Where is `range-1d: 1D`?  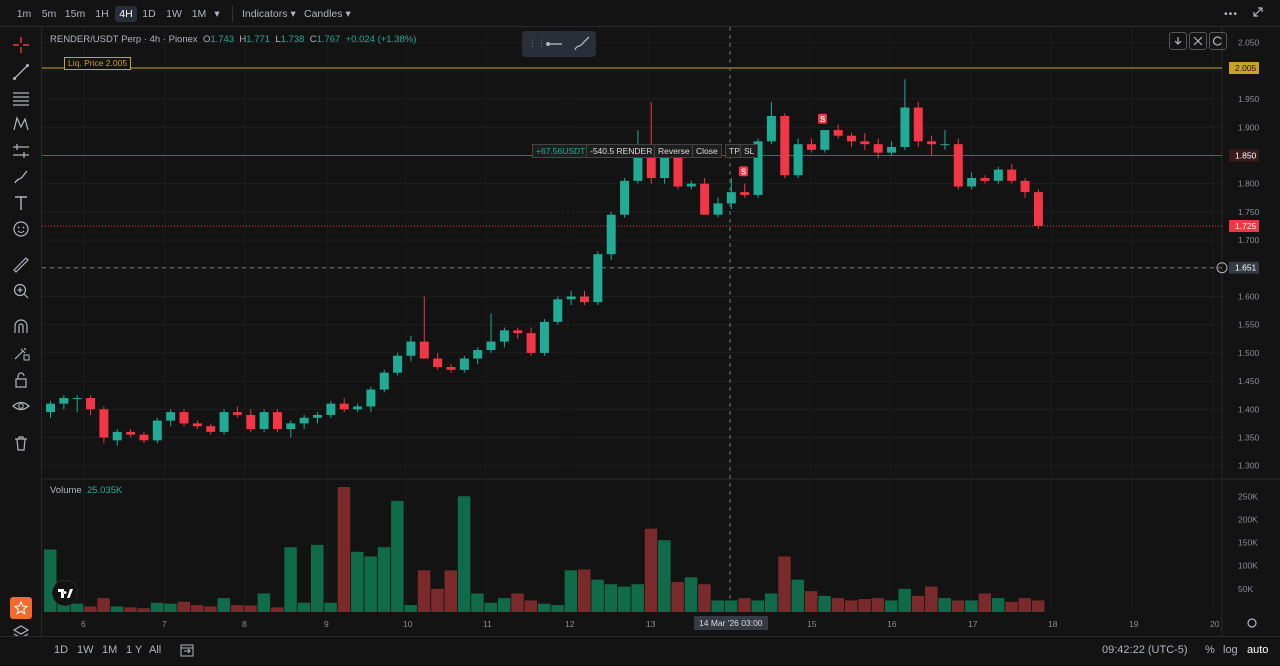 range-1d: 1D is located at coordinates (61, 650).